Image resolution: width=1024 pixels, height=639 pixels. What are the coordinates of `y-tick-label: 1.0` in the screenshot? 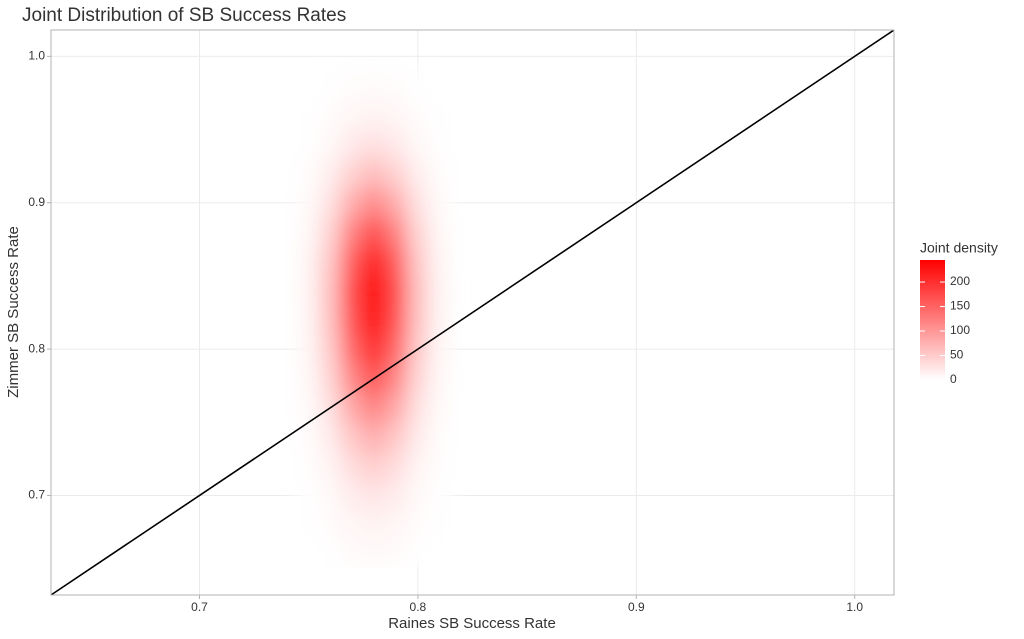 It's located at (36, 56).